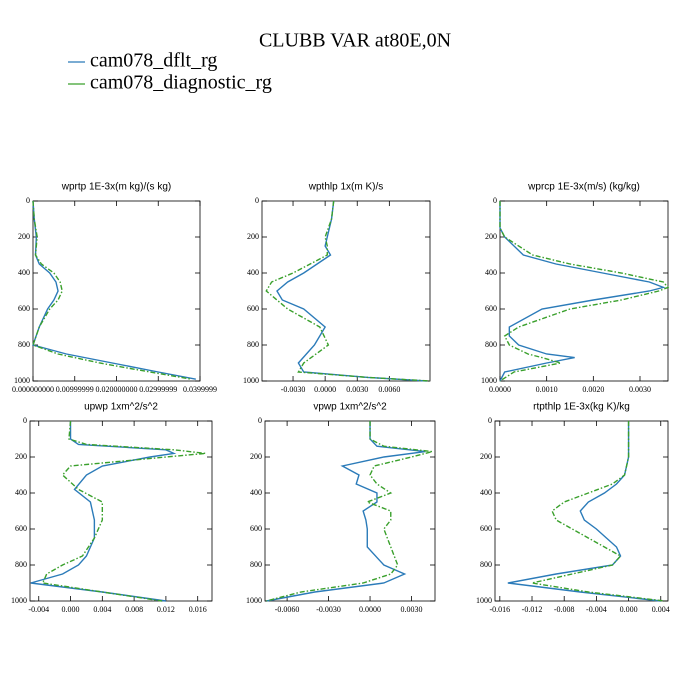  What do you see at coordinates (117, 389) in the screenshot?
I see `x-tick-label: 0.020000000` at bounding box center [117, 389].